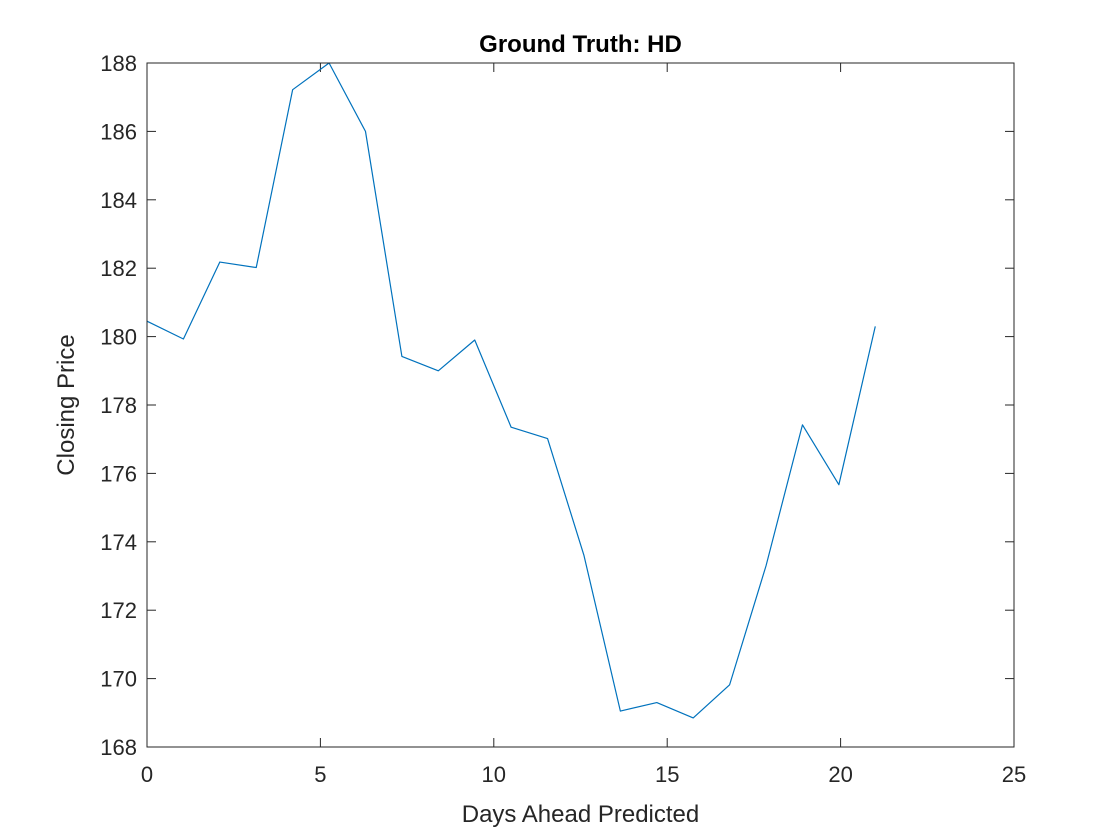 This screenshot has height=840, width=1120. I want to click on y-tick-label: 174, so click(118, 542).